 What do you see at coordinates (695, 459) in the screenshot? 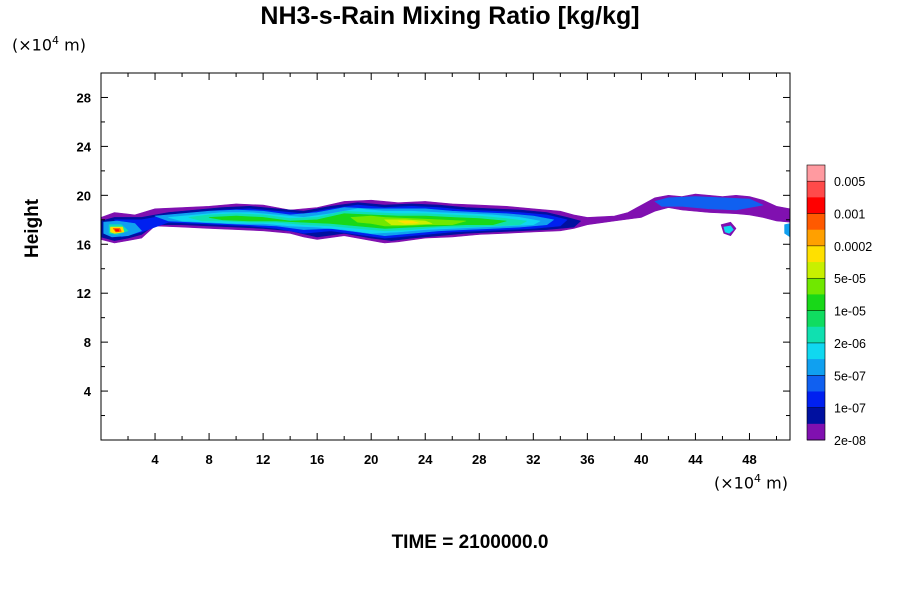
I see `x-tick-label: 44` at bounding box center [695, 459].